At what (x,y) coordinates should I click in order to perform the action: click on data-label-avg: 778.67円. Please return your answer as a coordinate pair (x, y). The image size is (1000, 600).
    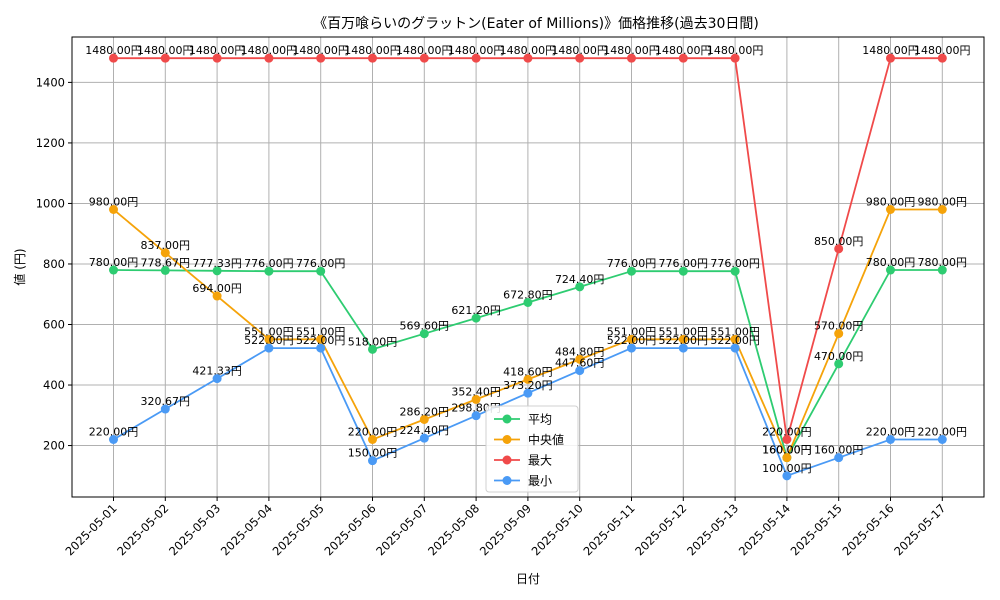
    Looking at the image, I should click on (166, 262).